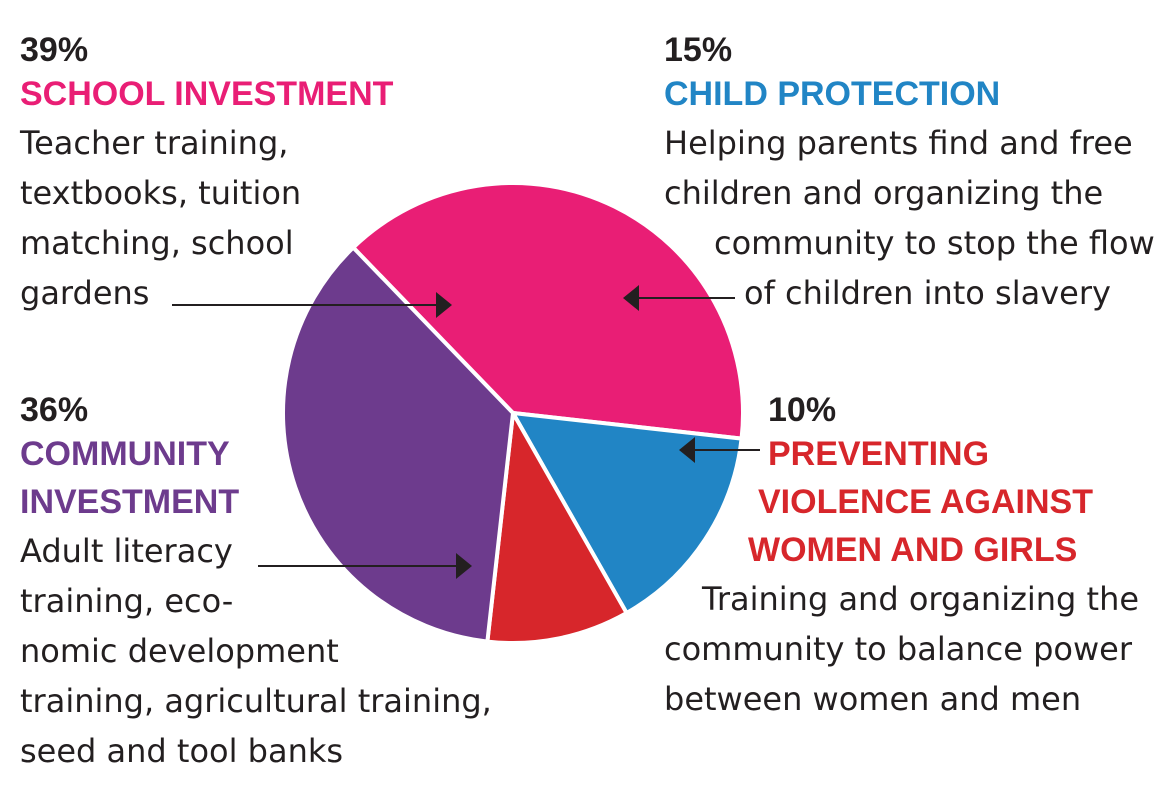 The width and height of the screenshot is (1176, 806). What do you see at coordinates (898, 143) in the screenshot?
I see `description-line: Helping parents find and free` at bounding box center [898, 143].